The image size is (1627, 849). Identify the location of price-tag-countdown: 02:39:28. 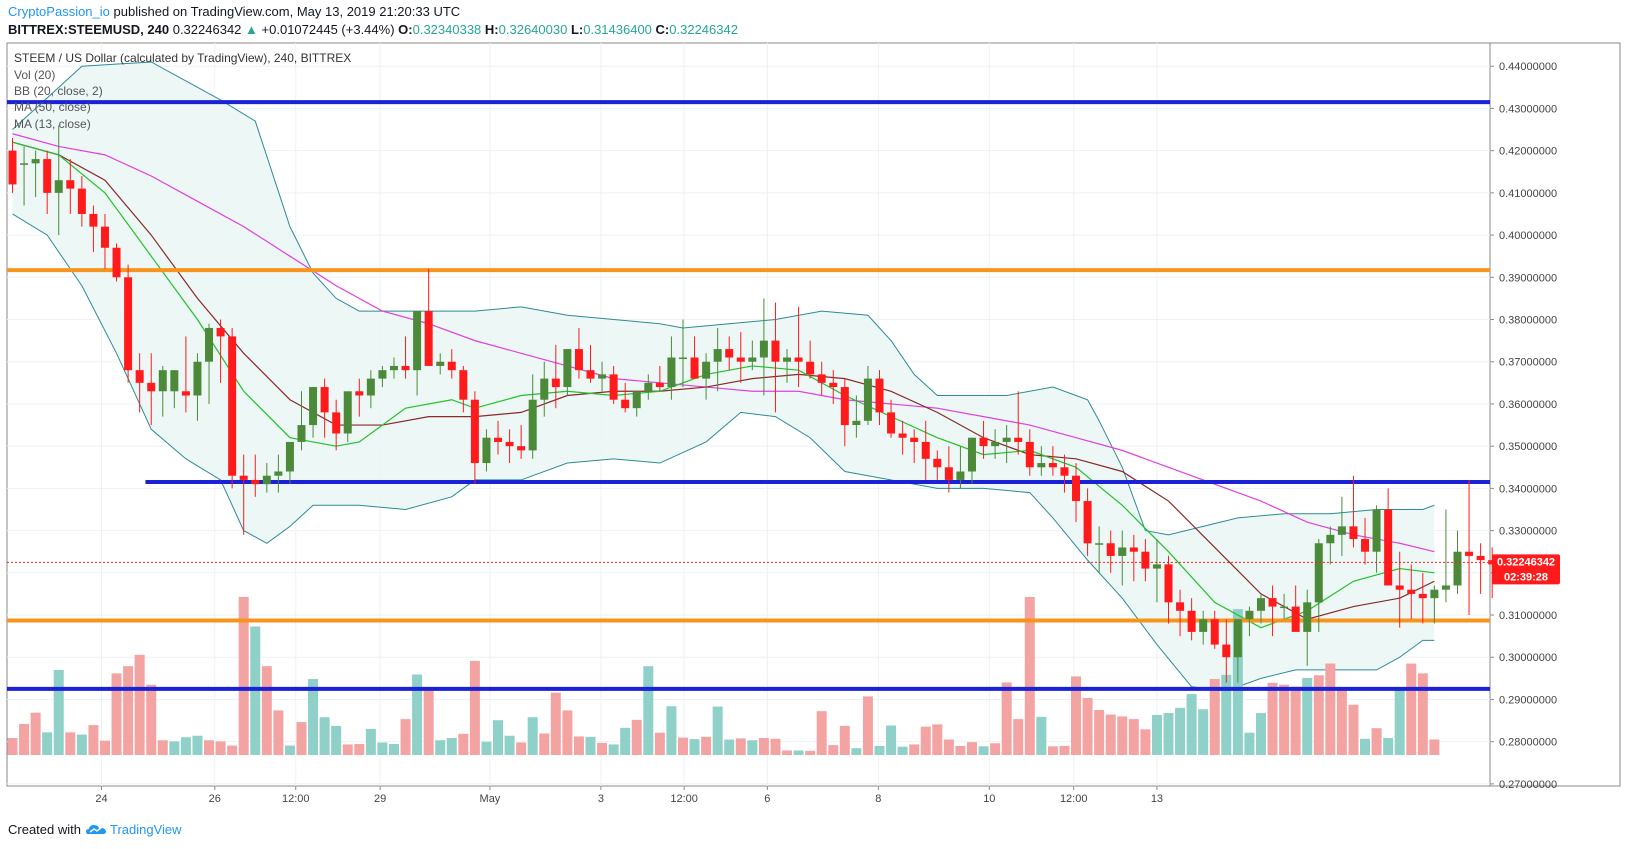
(1526, 577).